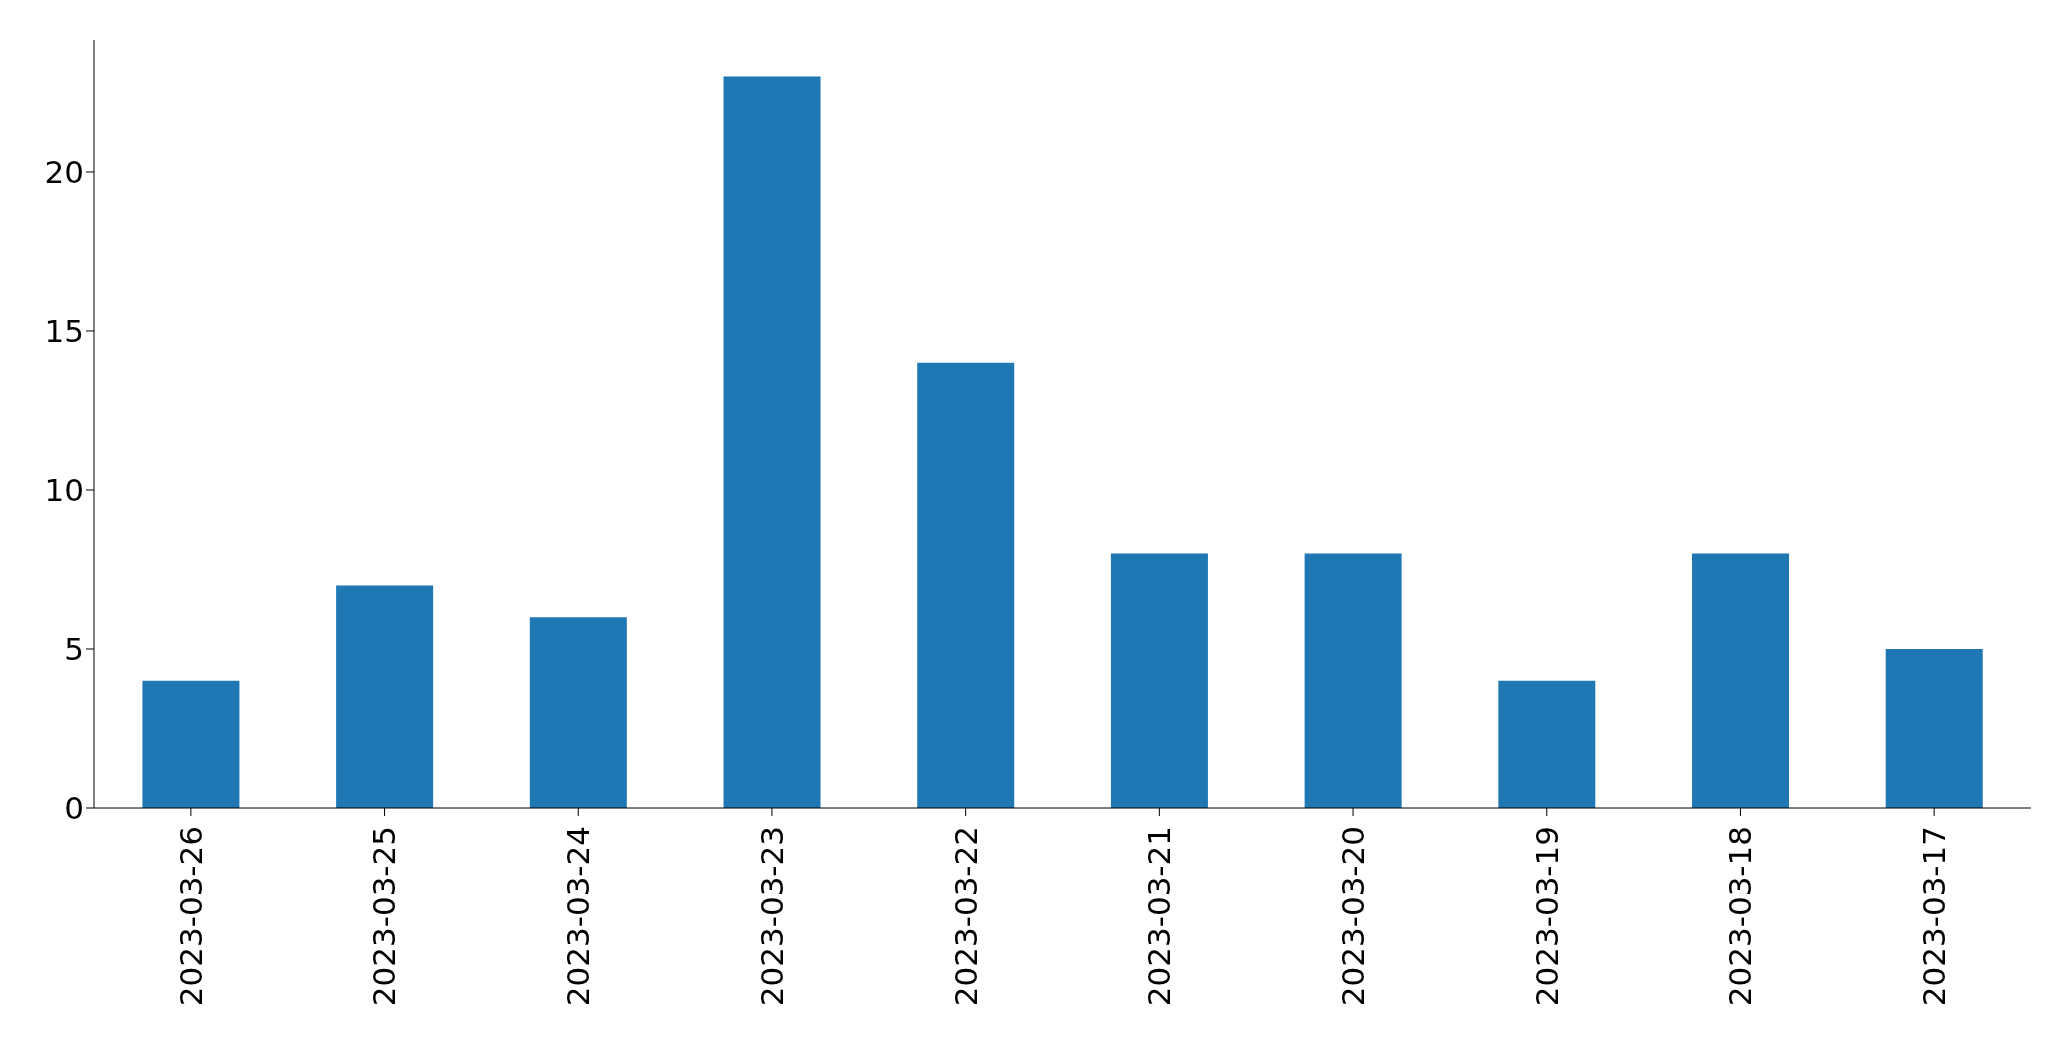 The width and height of the screenshot is (2071, 1061). Describe the element at coordinates (384, 916) in the screenshot. I see `x-tick-label: 2023-03-25` at that location.